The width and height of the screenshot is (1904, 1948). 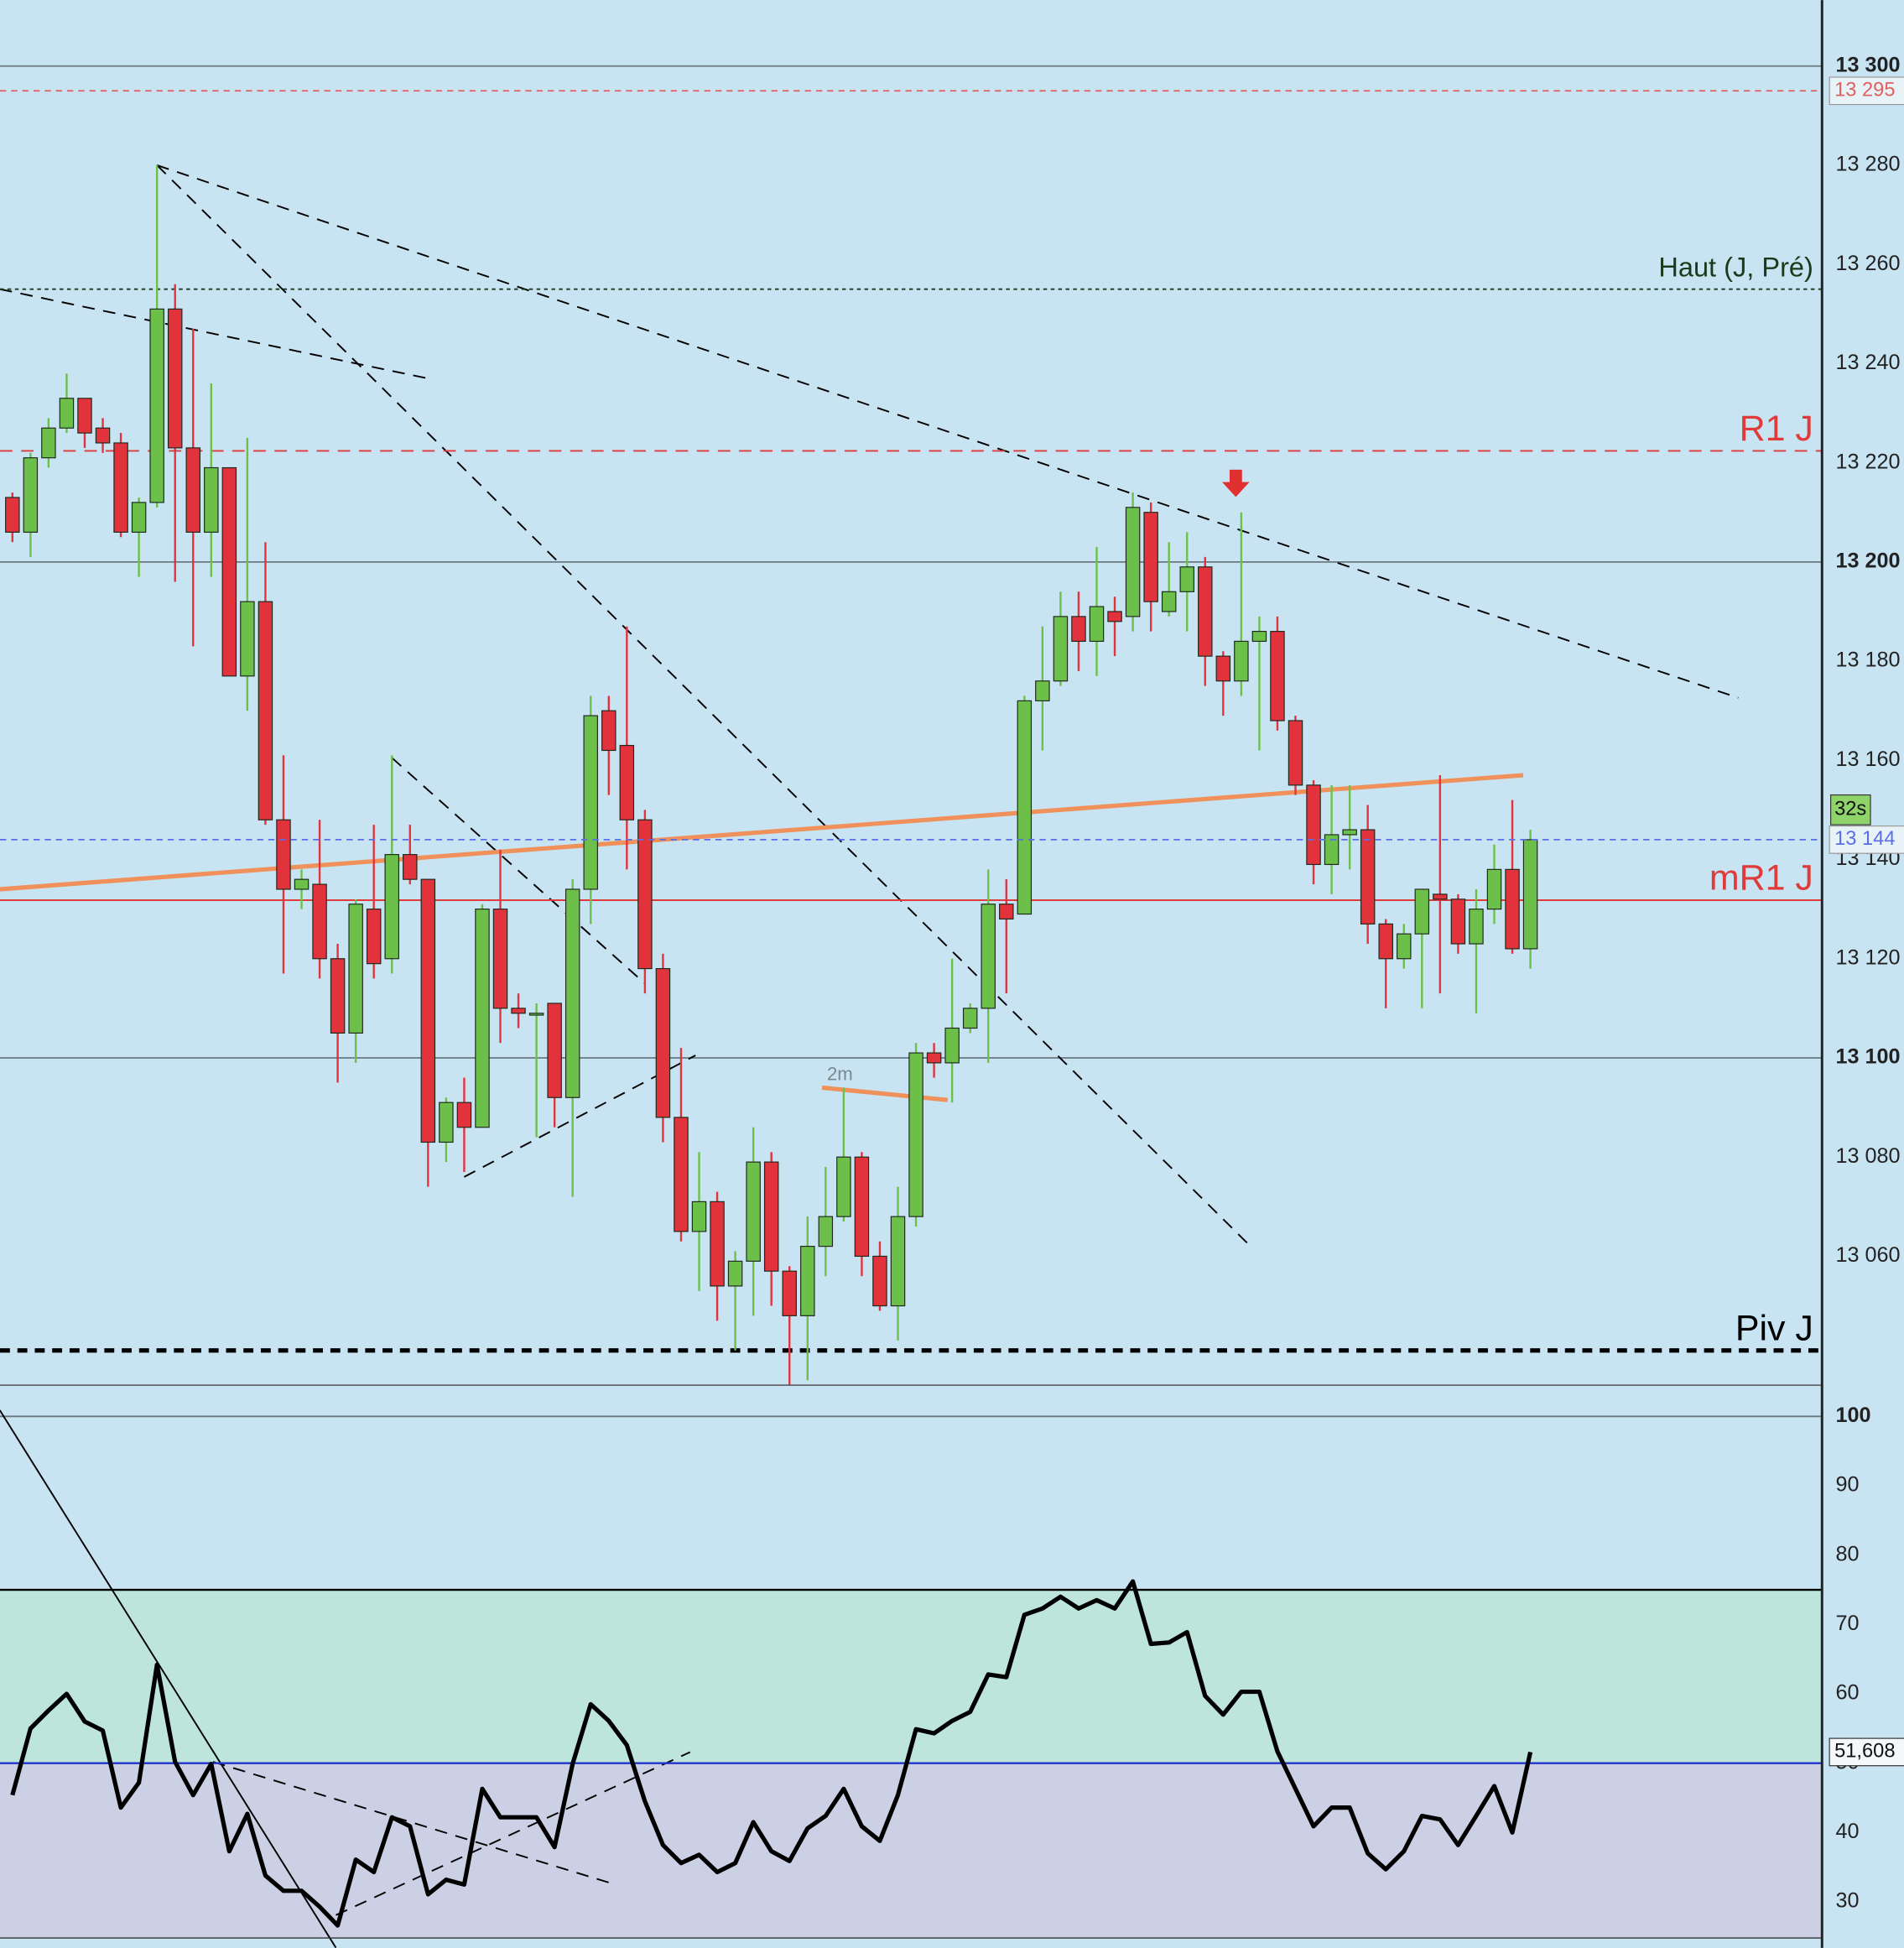 What do you see at coordinates (1868, 1057) in the screenshot?
I see `y-tick-label: 13 100` at bounding box center [1868, 1057].